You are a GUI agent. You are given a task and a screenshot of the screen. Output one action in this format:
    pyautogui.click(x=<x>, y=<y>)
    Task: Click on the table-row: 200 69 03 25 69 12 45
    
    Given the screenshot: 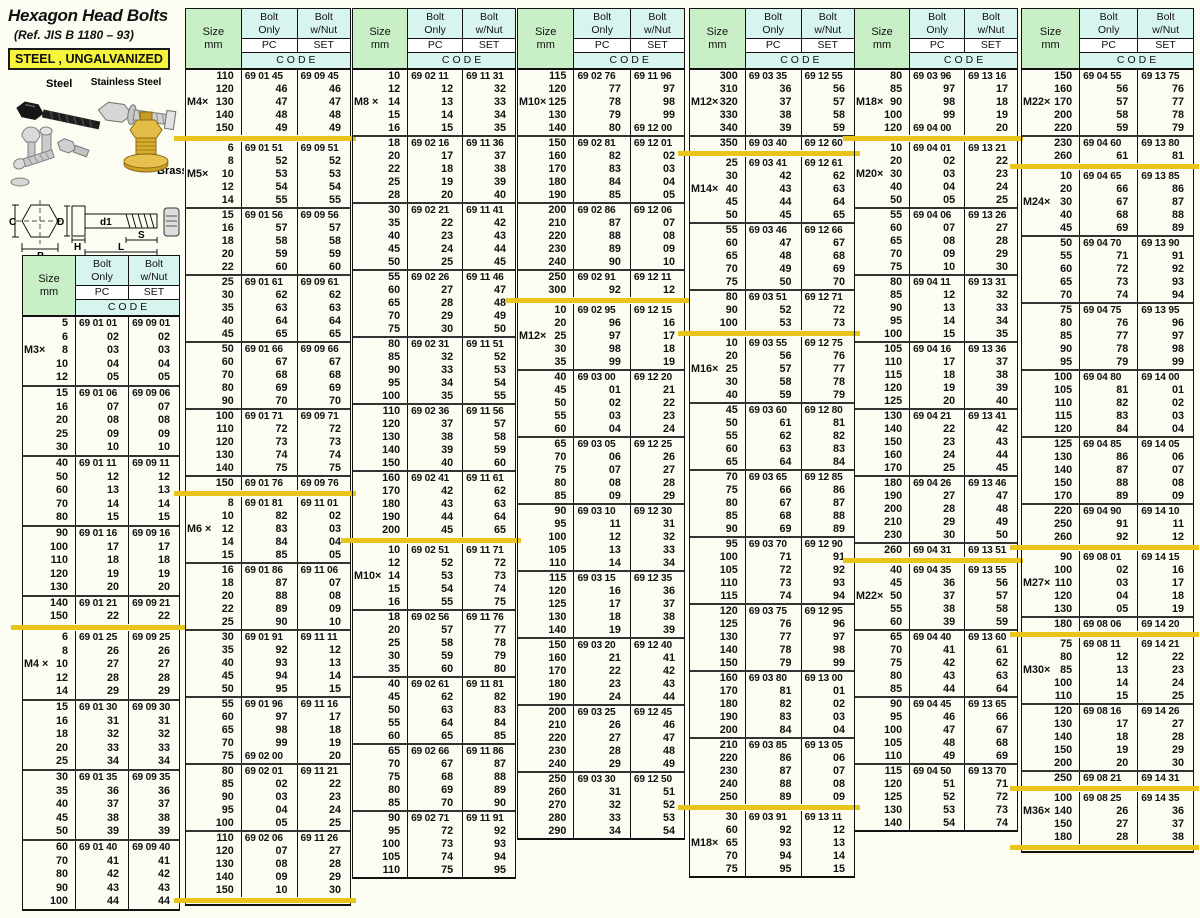 What is the action you would take?
    pyautogui.click(x=601, y=712)
    